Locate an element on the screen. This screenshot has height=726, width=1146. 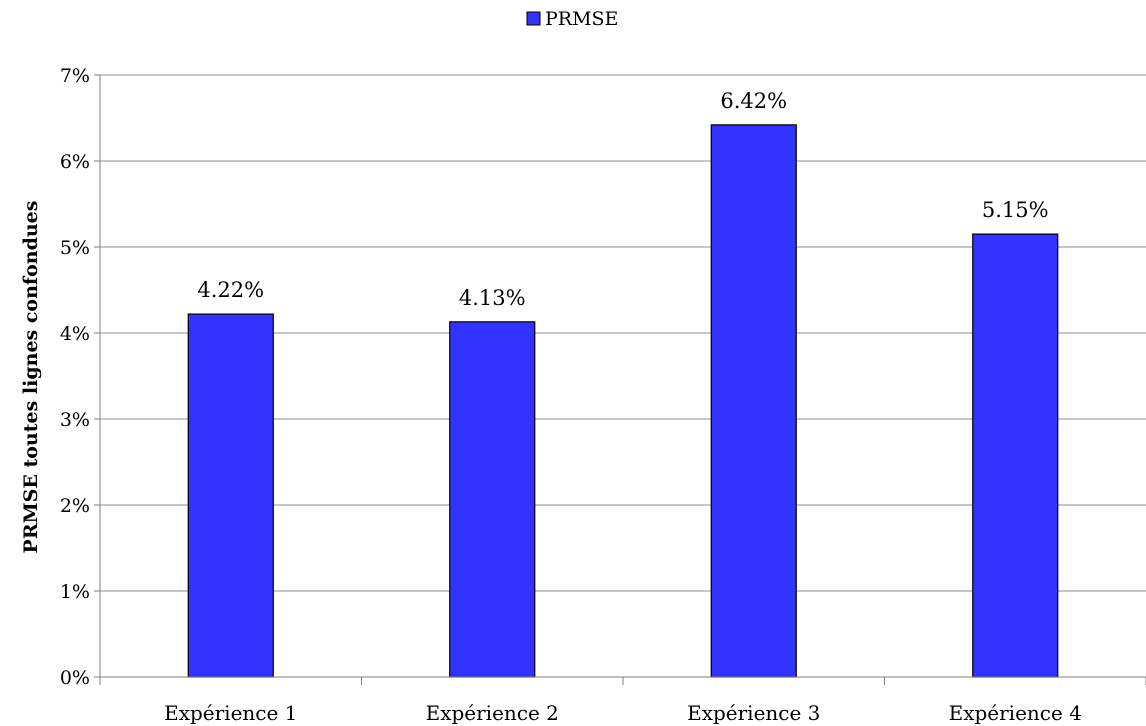
y-axis-ticks: 0% 1% 2% 3% 4% 5% 6% 7% is located at coordinates (80, 377).